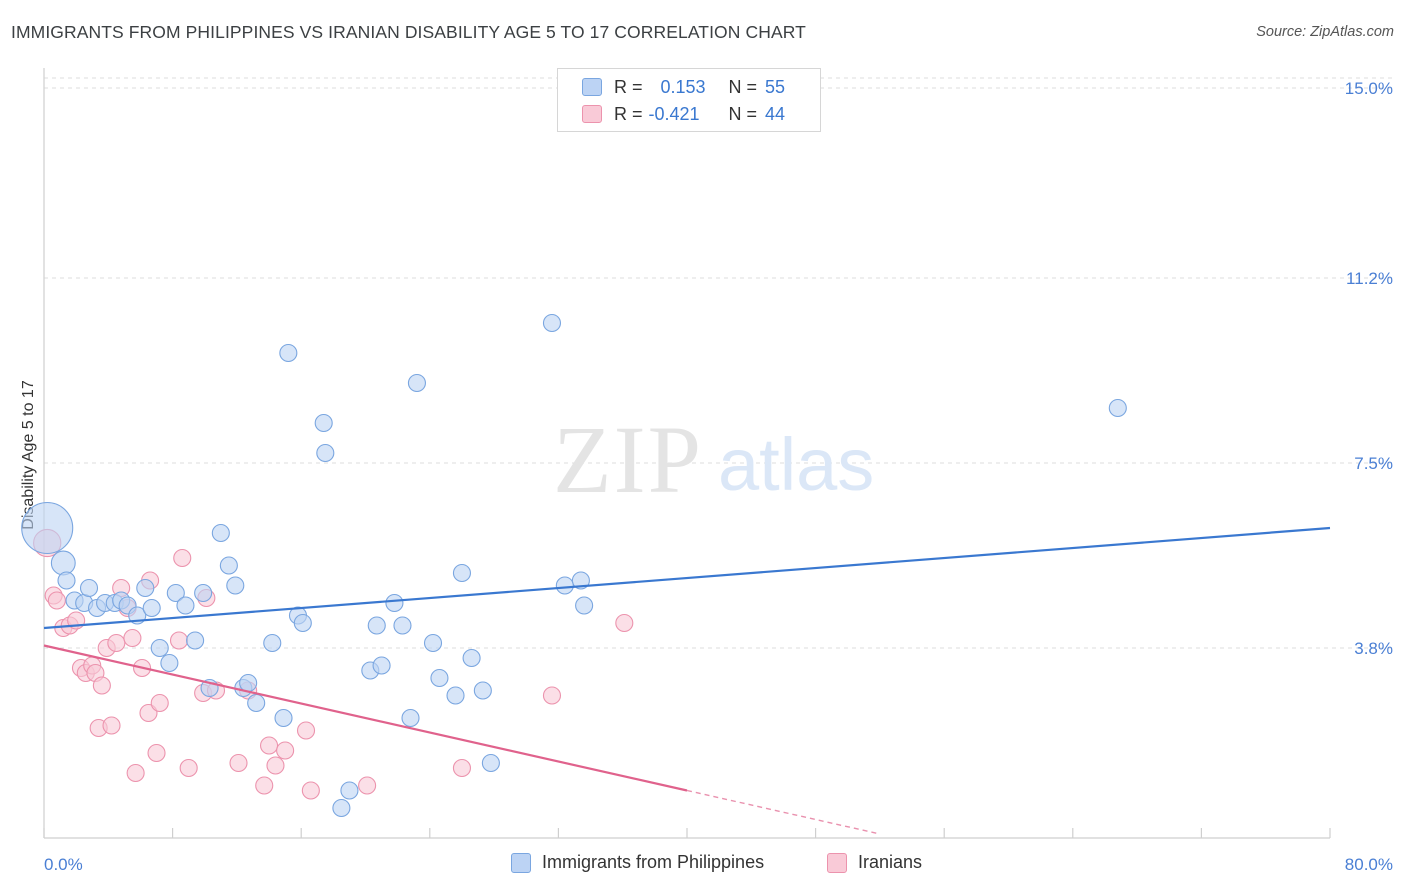  I want to click on legend-r-value: -0.421, so click(674, 113).